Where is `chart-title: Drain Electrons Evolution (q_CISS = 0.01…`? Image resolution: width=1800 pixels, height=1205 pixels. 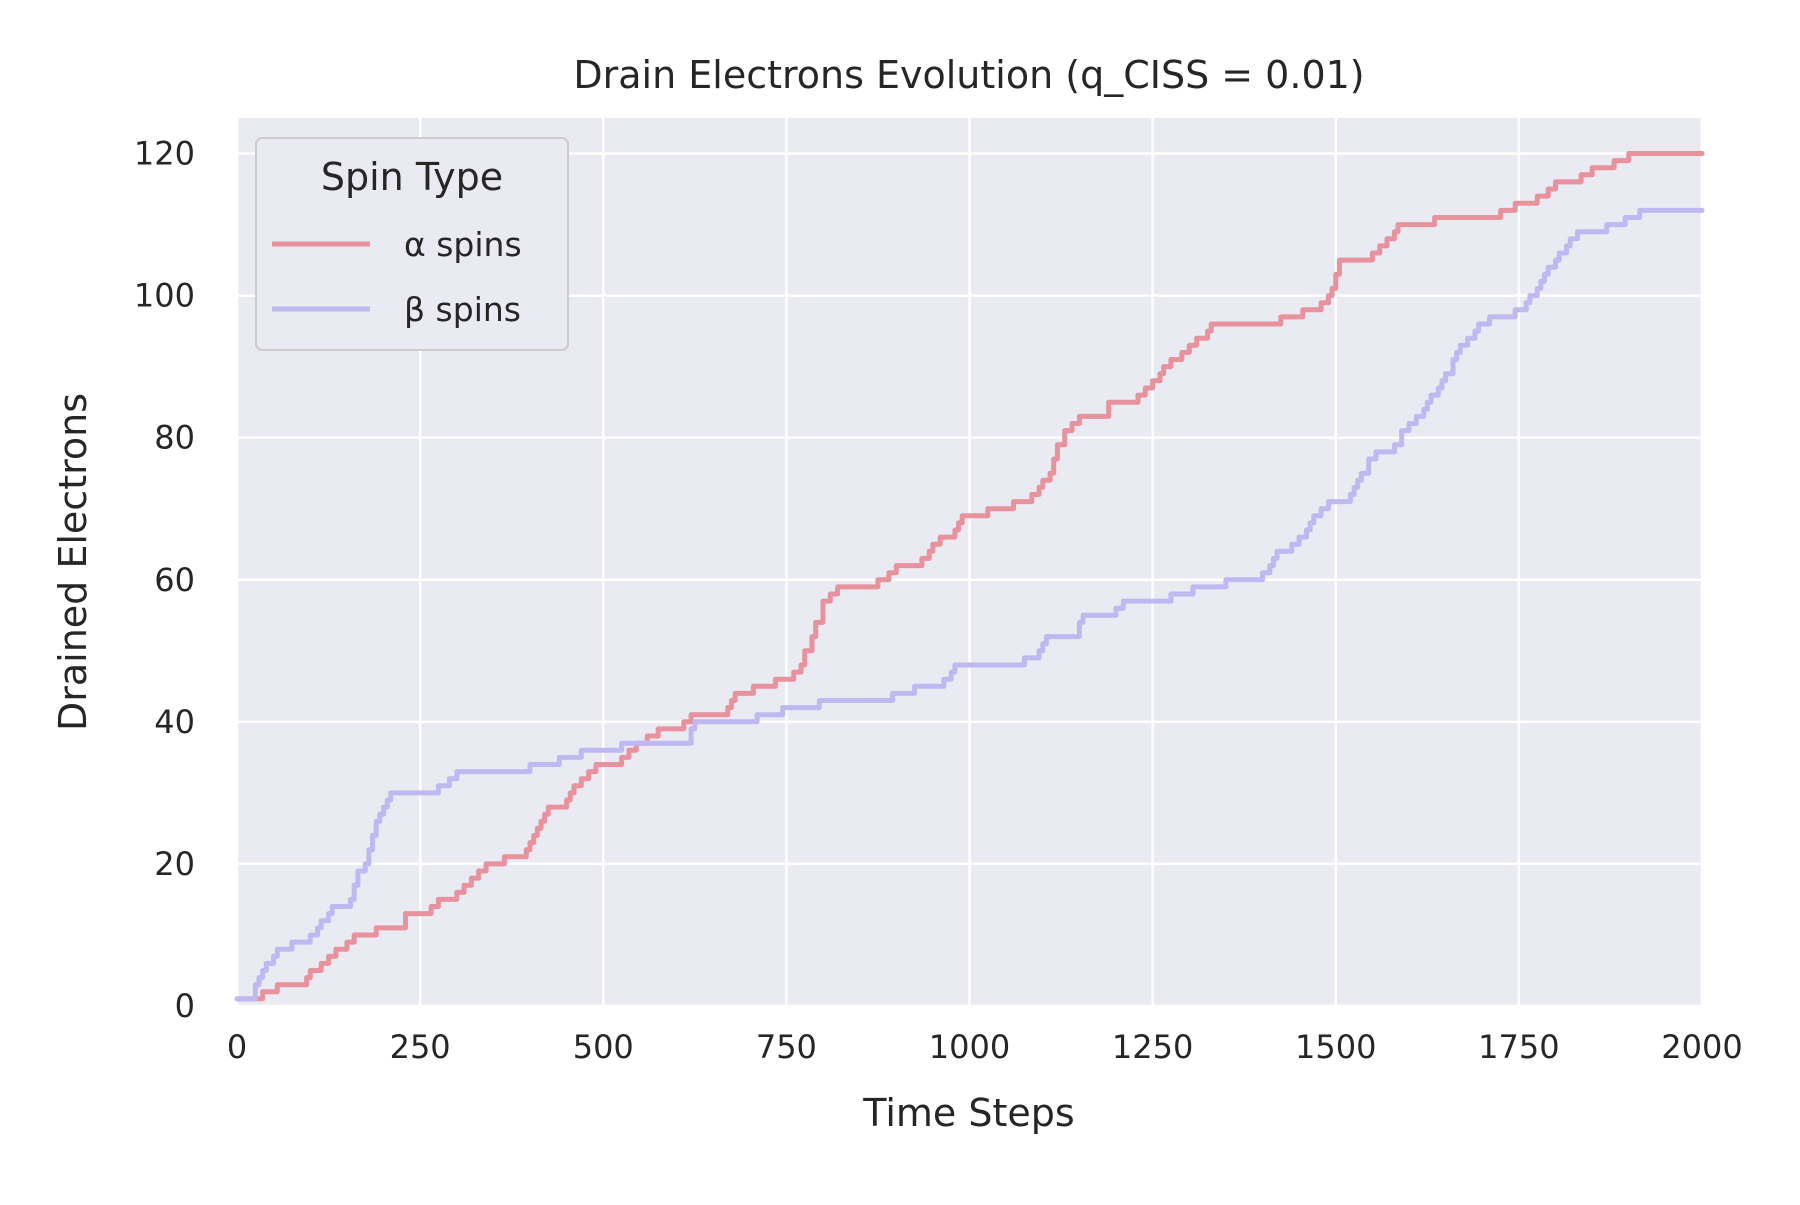
chart-title: Drain Electrons Evolution (q_CISS = 0.01… is located at coordinates (968, 75).